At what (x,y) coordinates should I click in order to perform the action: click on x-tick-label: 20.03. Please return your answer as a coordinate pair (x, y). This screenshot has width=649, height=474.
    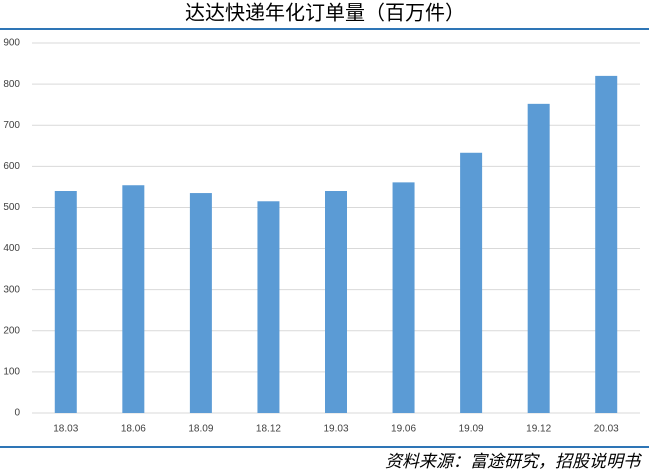
    Looking at the image, I should click on (606, 429).